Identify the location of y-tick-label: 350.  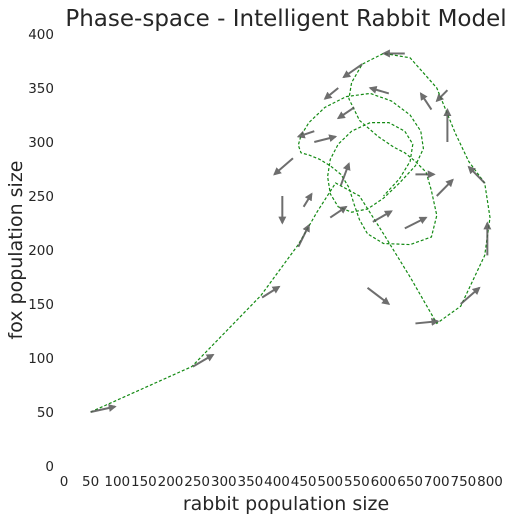
(41, 89).